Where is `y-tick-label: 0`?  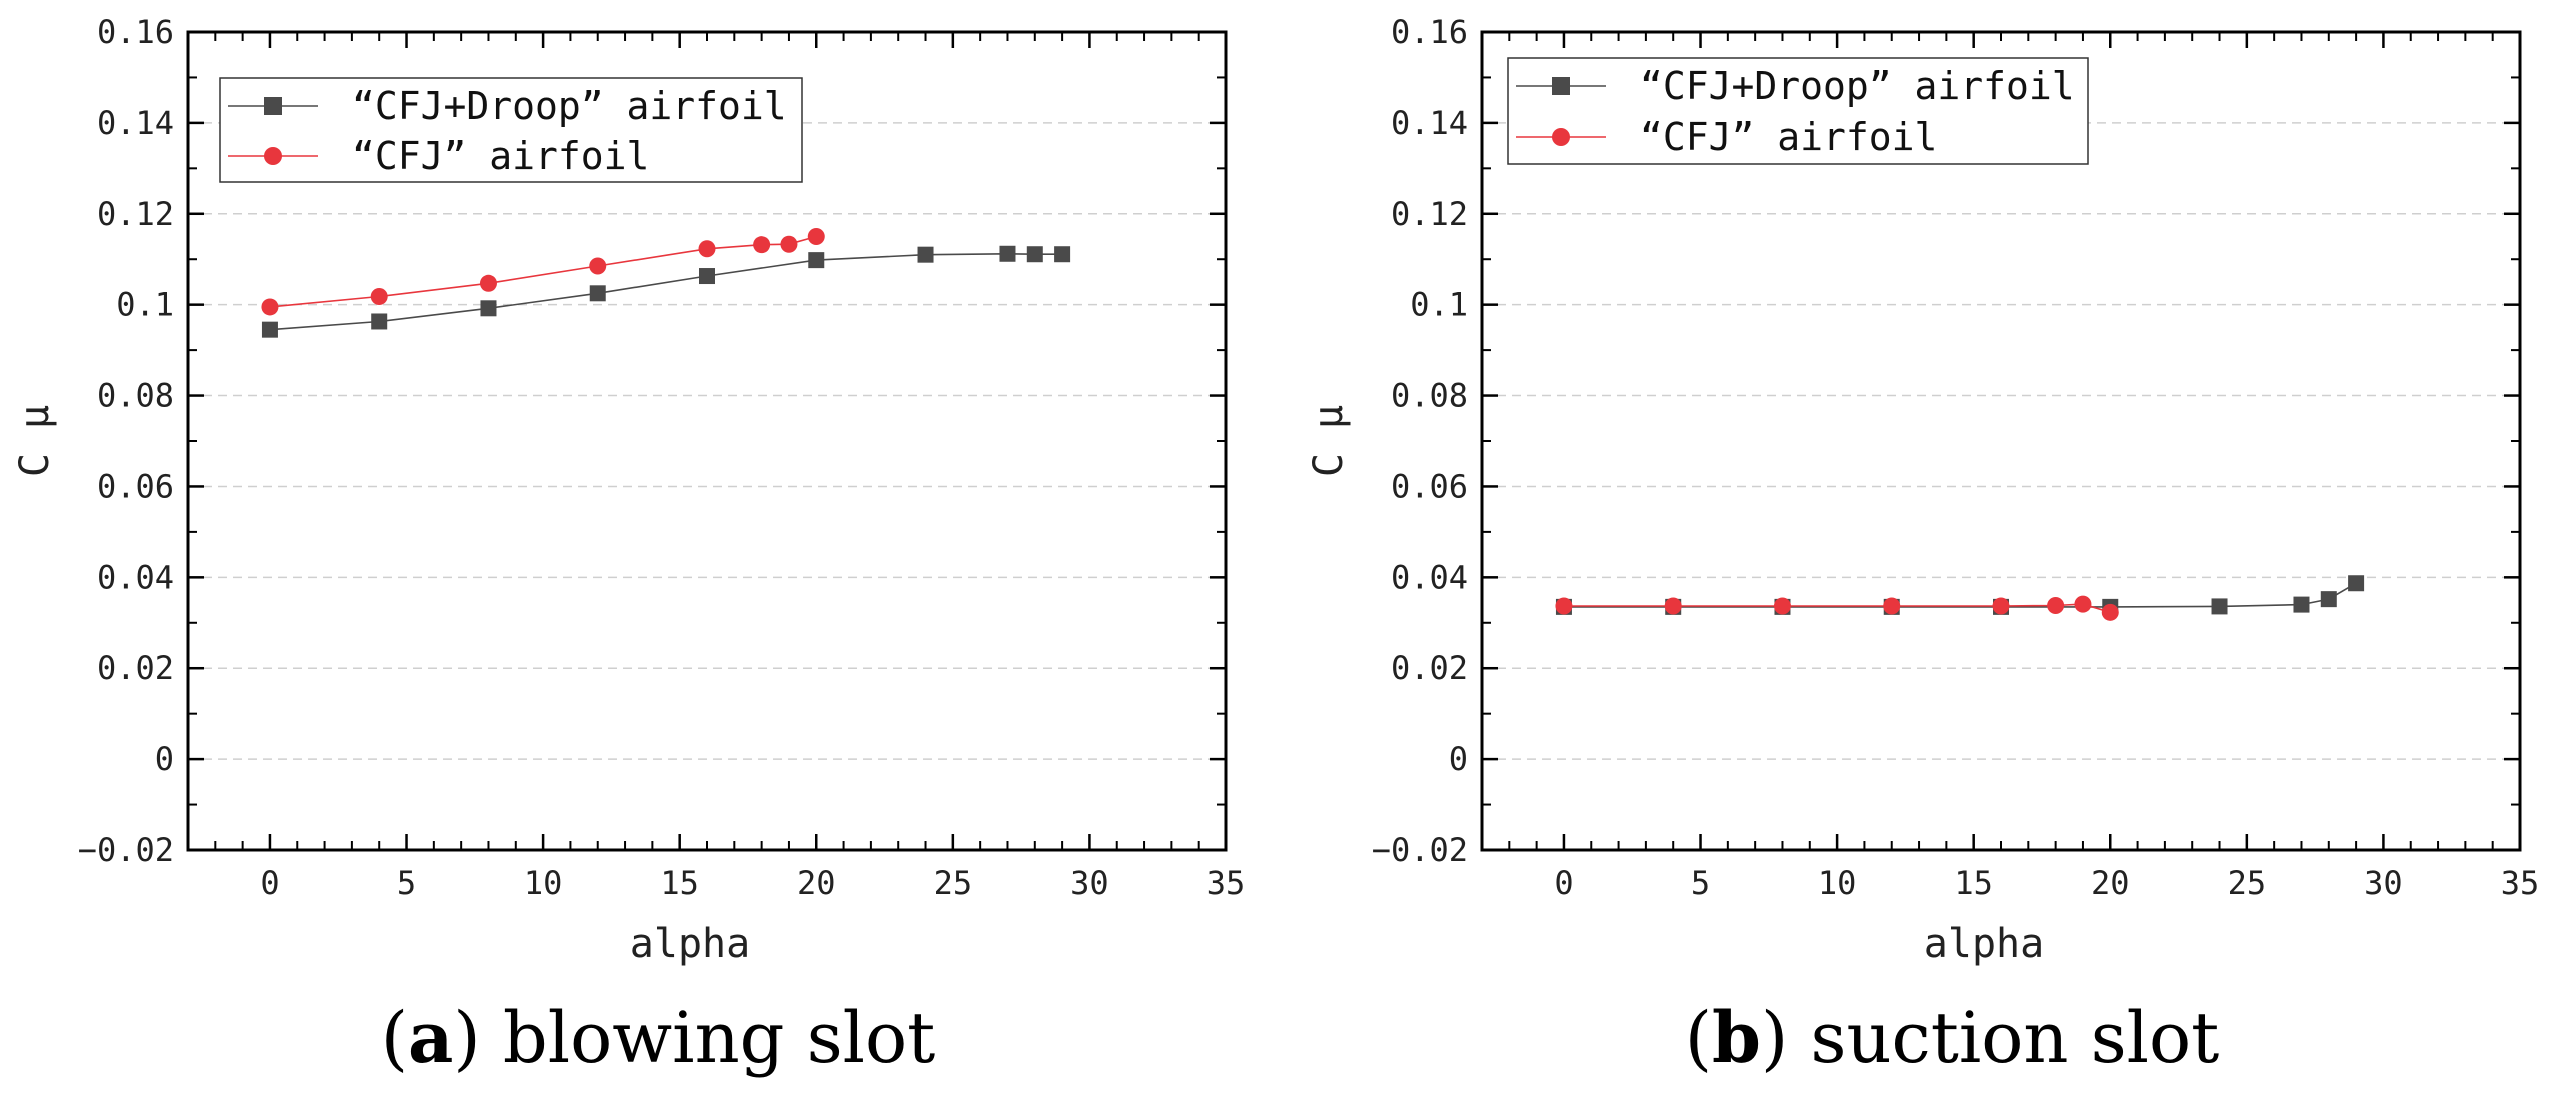
y-tick-label: 0 is located at coordinates (1458, 759).